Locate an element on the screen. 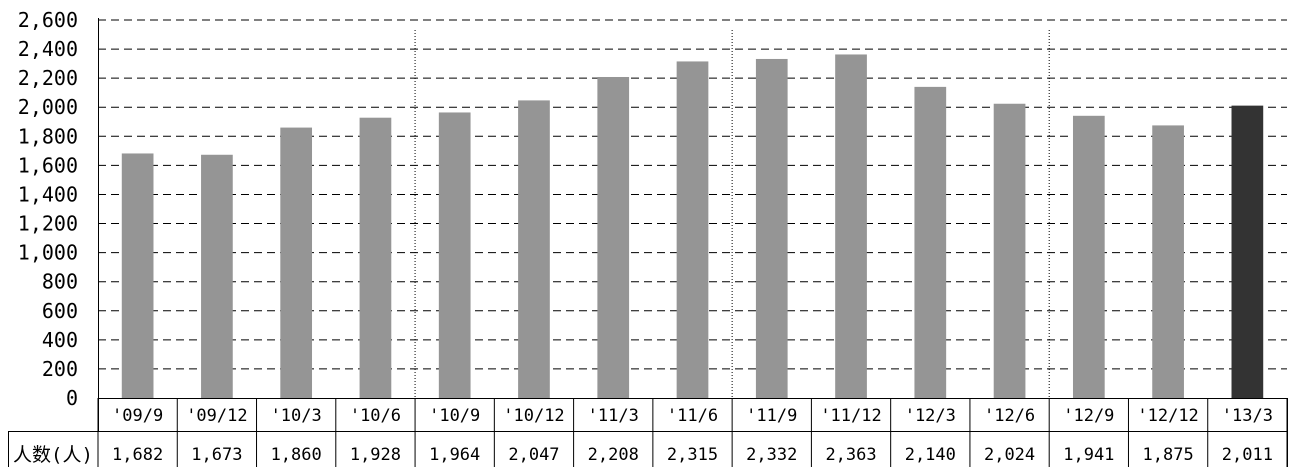  x-tick-label: '11/9 is located at coordinates (771, 416).